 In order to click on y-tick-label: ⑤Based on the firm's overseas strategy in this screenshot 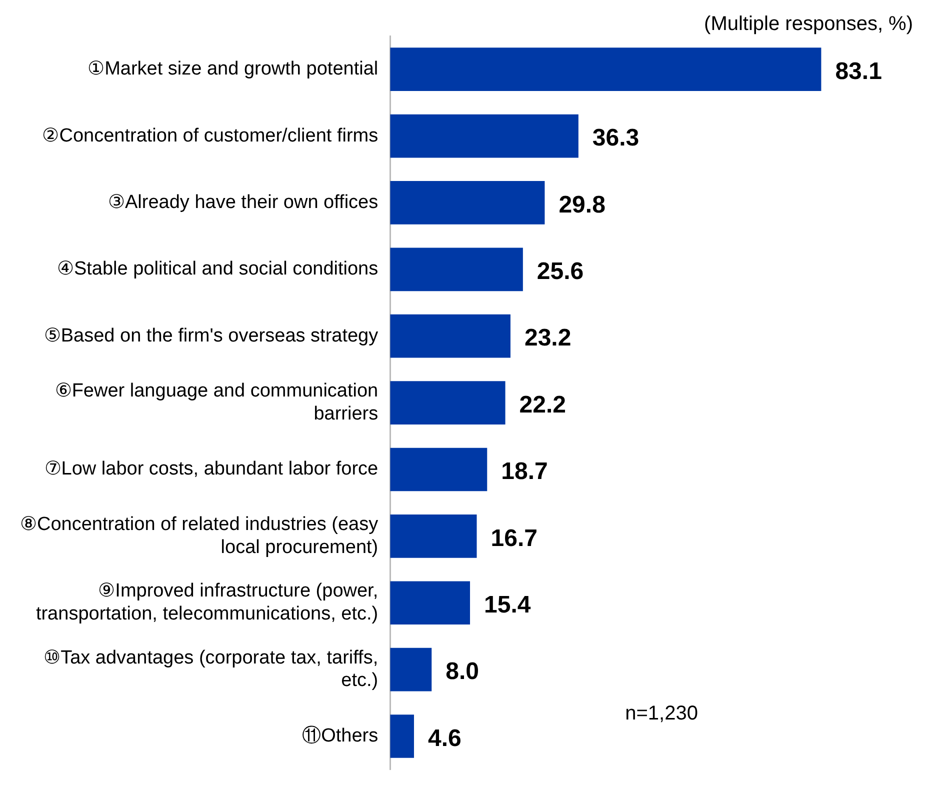, I will do `click(211, 335)`.